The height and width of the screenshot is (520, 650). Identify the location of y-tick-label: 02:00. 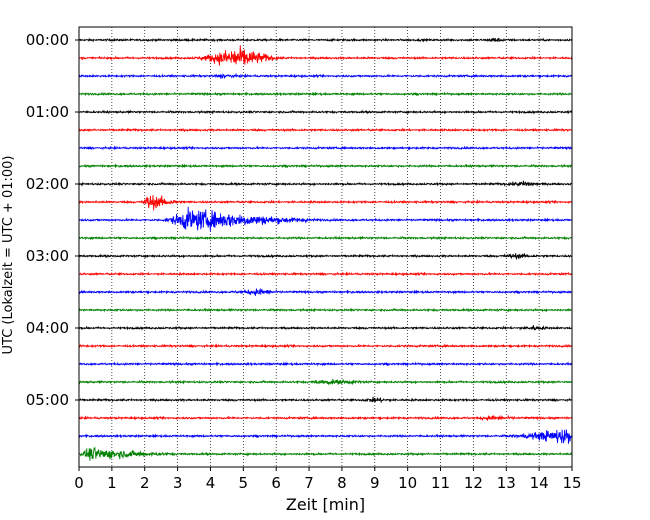
(47, 184).